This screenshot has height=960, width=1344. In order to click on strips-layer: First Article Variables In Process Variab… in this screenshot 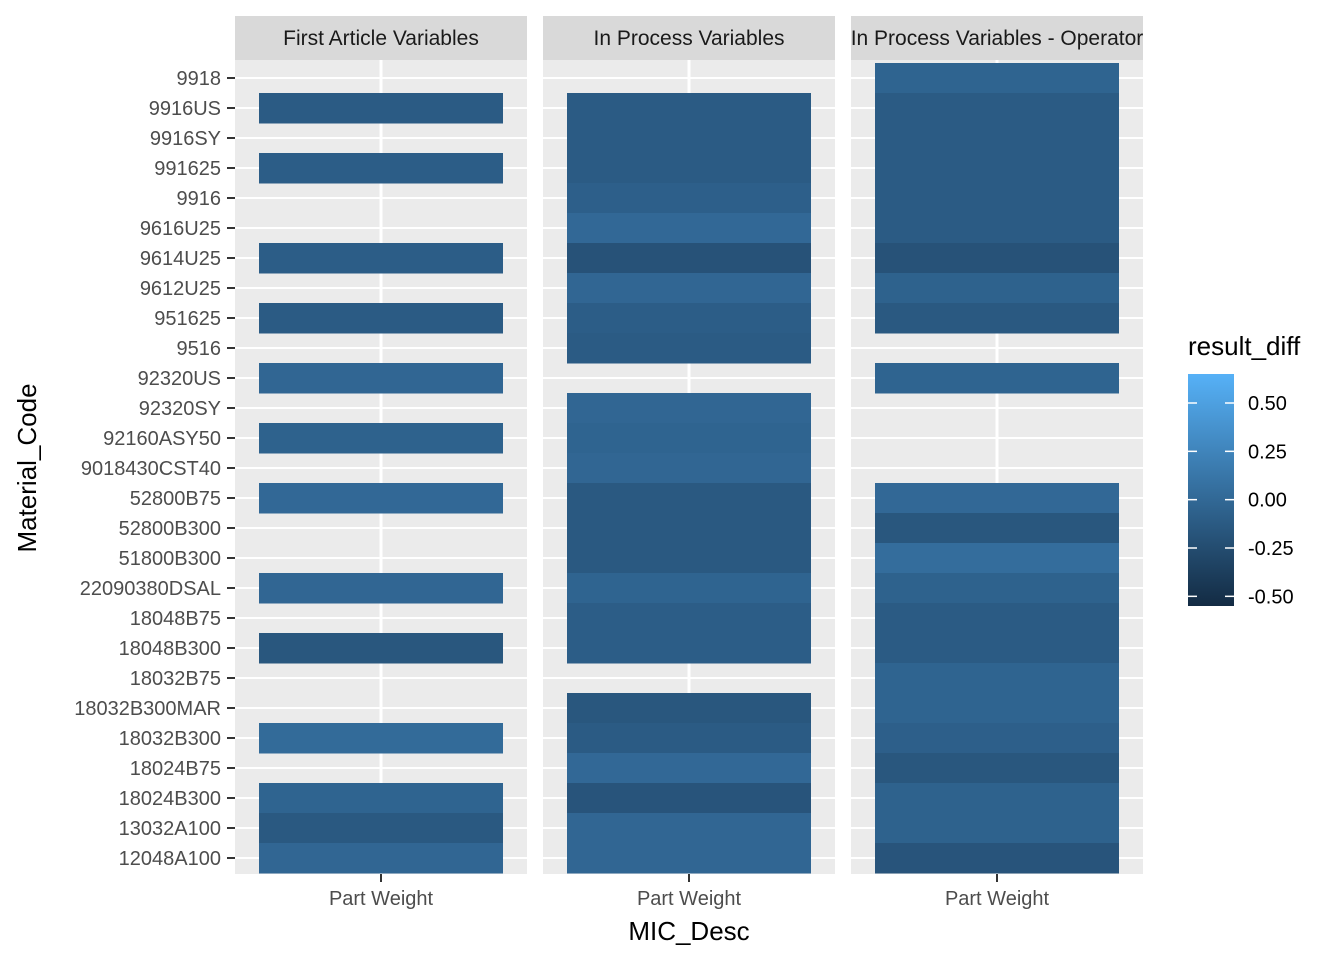, I will do `click(689, 38)`.